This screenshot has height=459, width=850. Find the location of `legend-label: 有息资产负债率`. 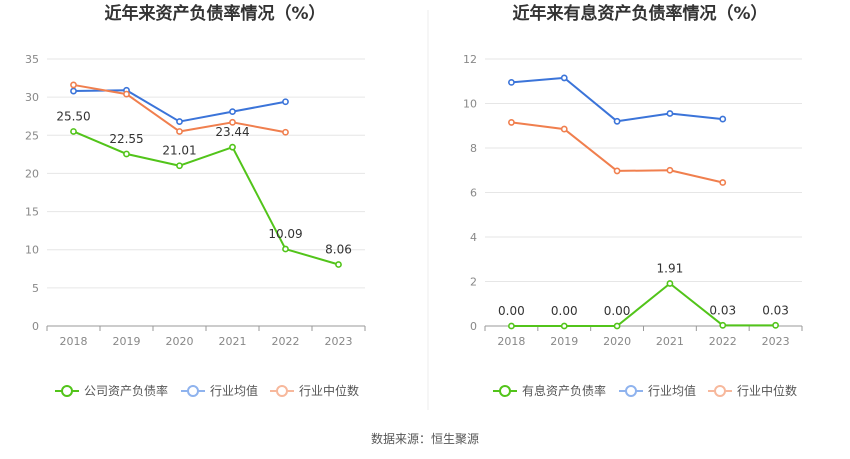

legend-label: 有息资产负债率 is located at coordinates (564, 390).